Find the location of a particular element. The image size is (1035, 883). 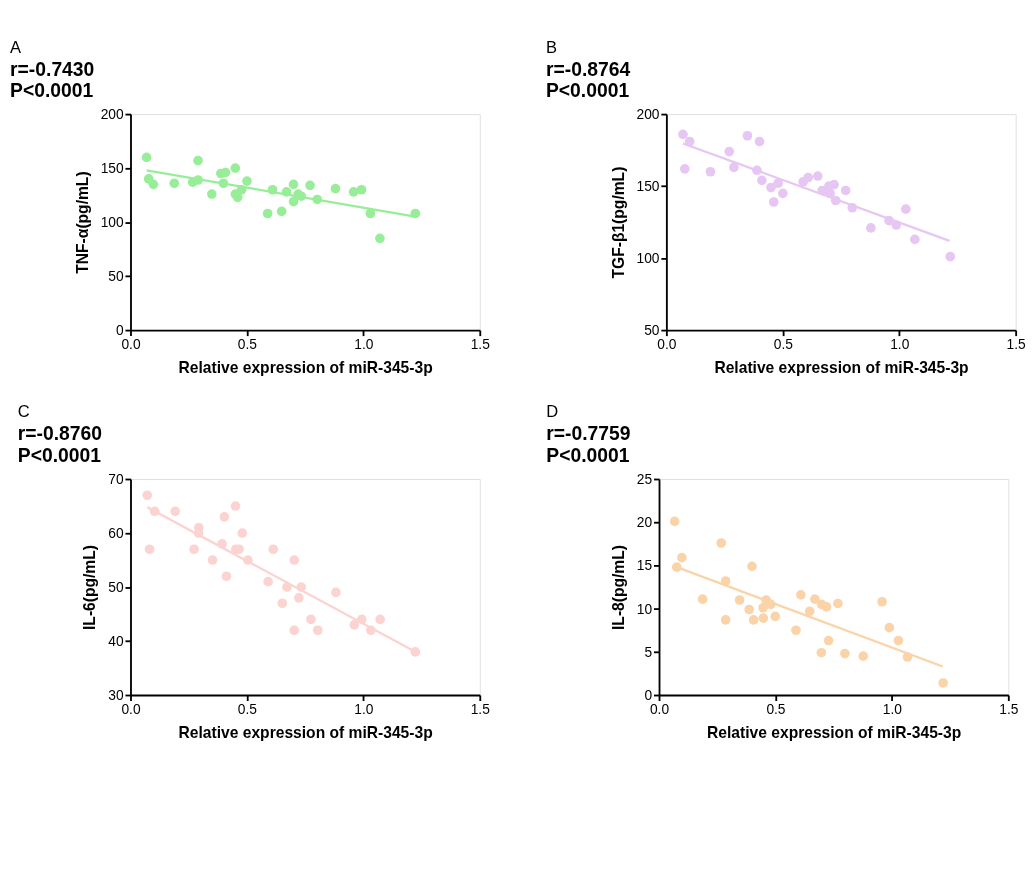

y-tick-label: 0 is located at coordinates (648, 696).